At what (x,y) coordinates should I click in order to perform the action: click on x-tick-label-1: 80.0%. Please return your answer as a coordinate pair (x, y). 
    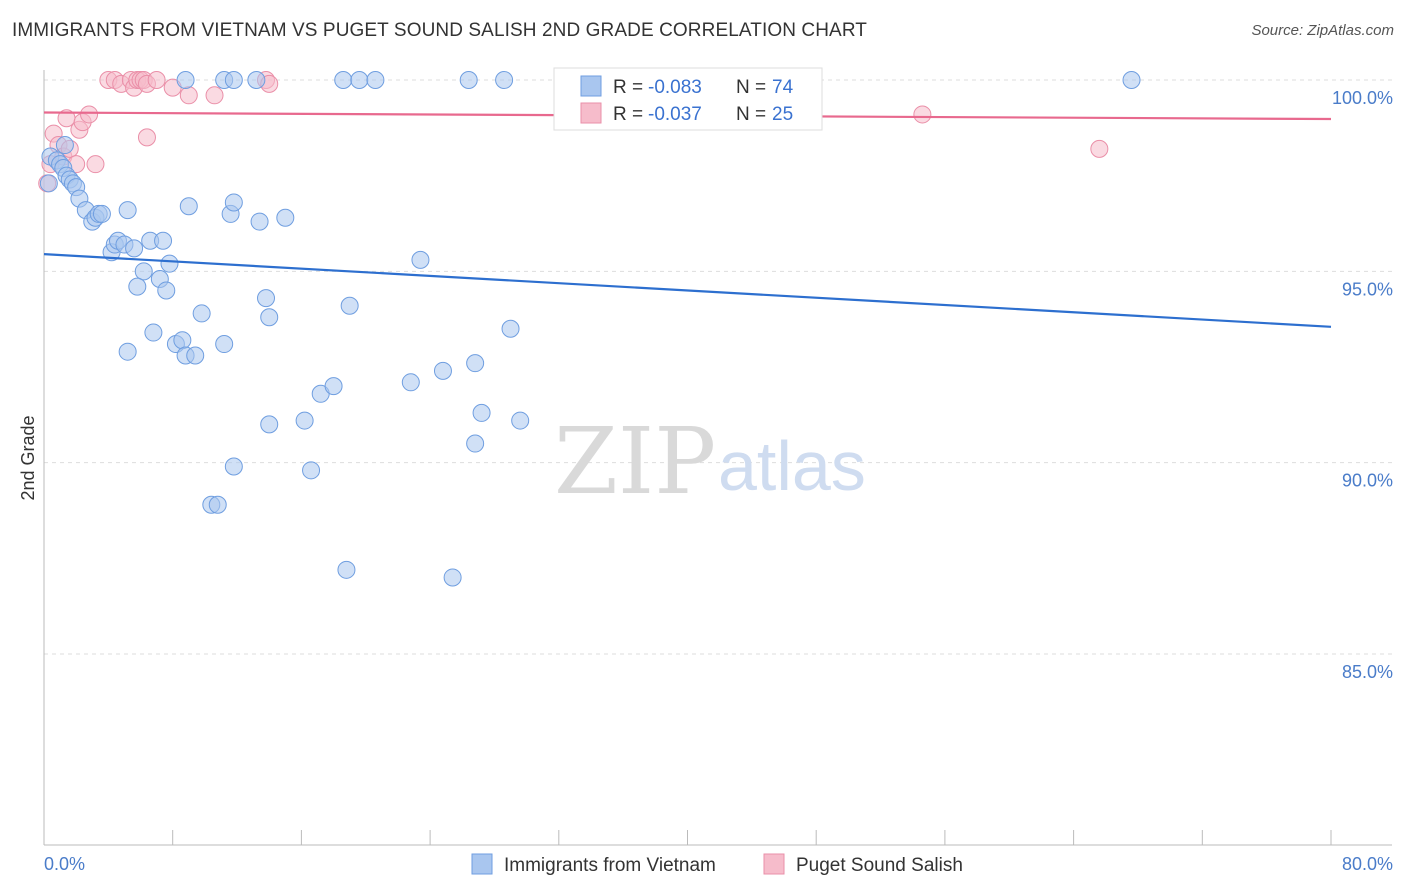
    Looking at the image, I should click on (1367, 864).